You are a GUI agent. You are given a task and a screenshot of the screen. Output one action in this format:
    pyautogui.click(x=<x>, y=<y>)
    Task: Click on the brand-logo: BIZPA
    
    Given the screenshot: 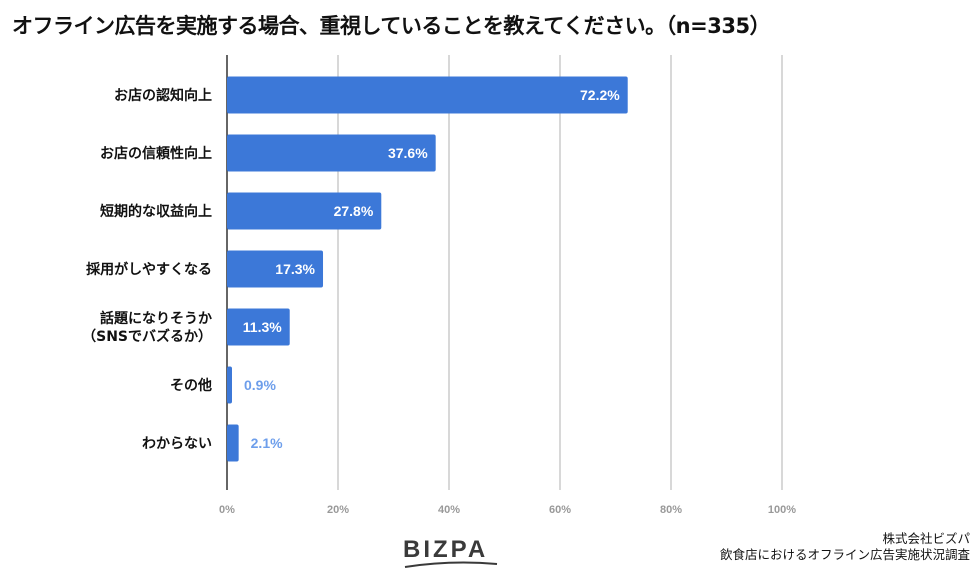 What is the action you would take?
    pyautogui.click(x=451, y=553)
    